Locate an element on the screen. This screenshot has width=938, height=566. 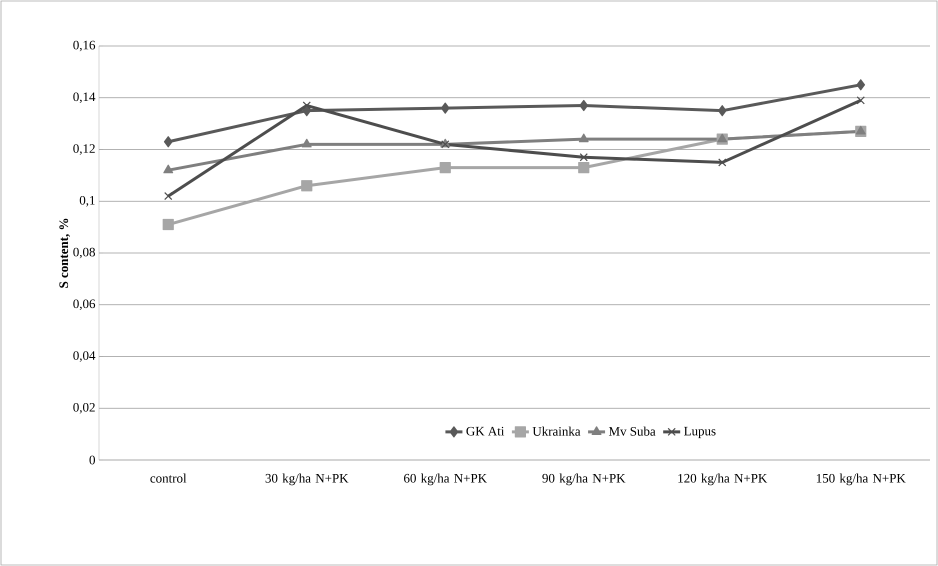
y-tick-label: 0,16 is located at coordinates (84, 46).